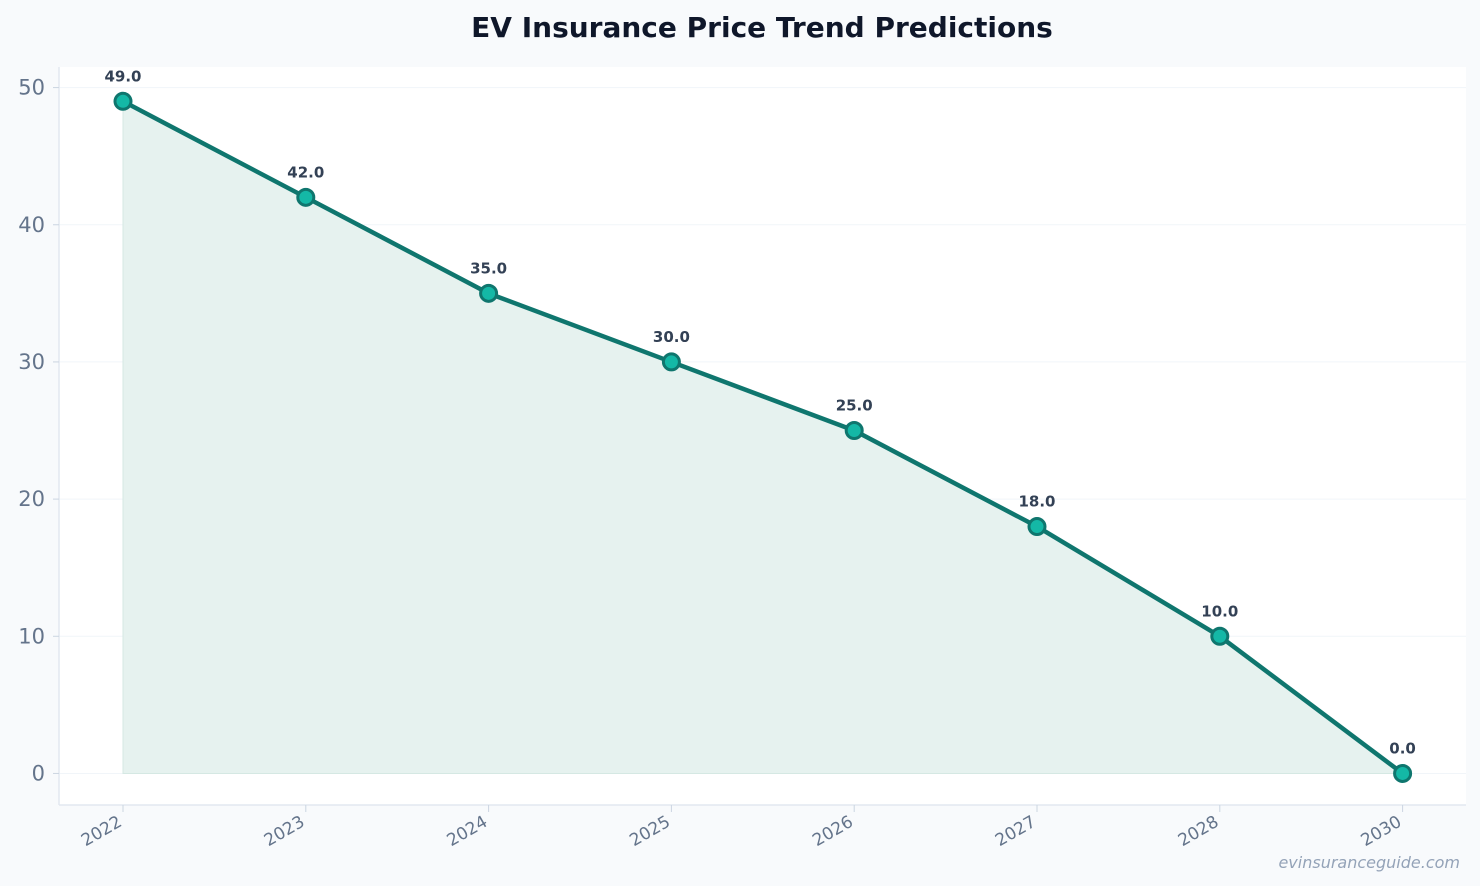 Image resolution: width=1480 pixels, height=886 pixels. What do you see at coordinates (31, 88) in the screenshot?
I see `y-tick-label: 50` at bounding box center [31, 88].